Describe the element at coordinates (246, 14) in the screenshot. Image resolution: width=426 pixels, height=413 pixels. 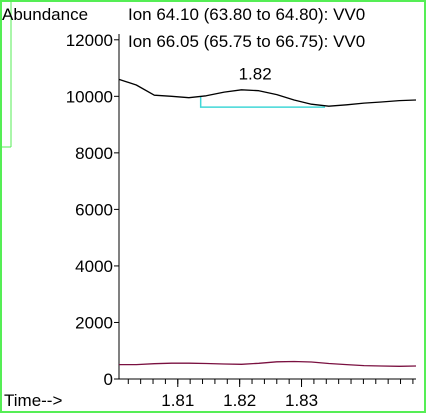
I see `legend-entry-ion-64: Ion 64.10 (63.80 to 64.80): VV0` at that location.